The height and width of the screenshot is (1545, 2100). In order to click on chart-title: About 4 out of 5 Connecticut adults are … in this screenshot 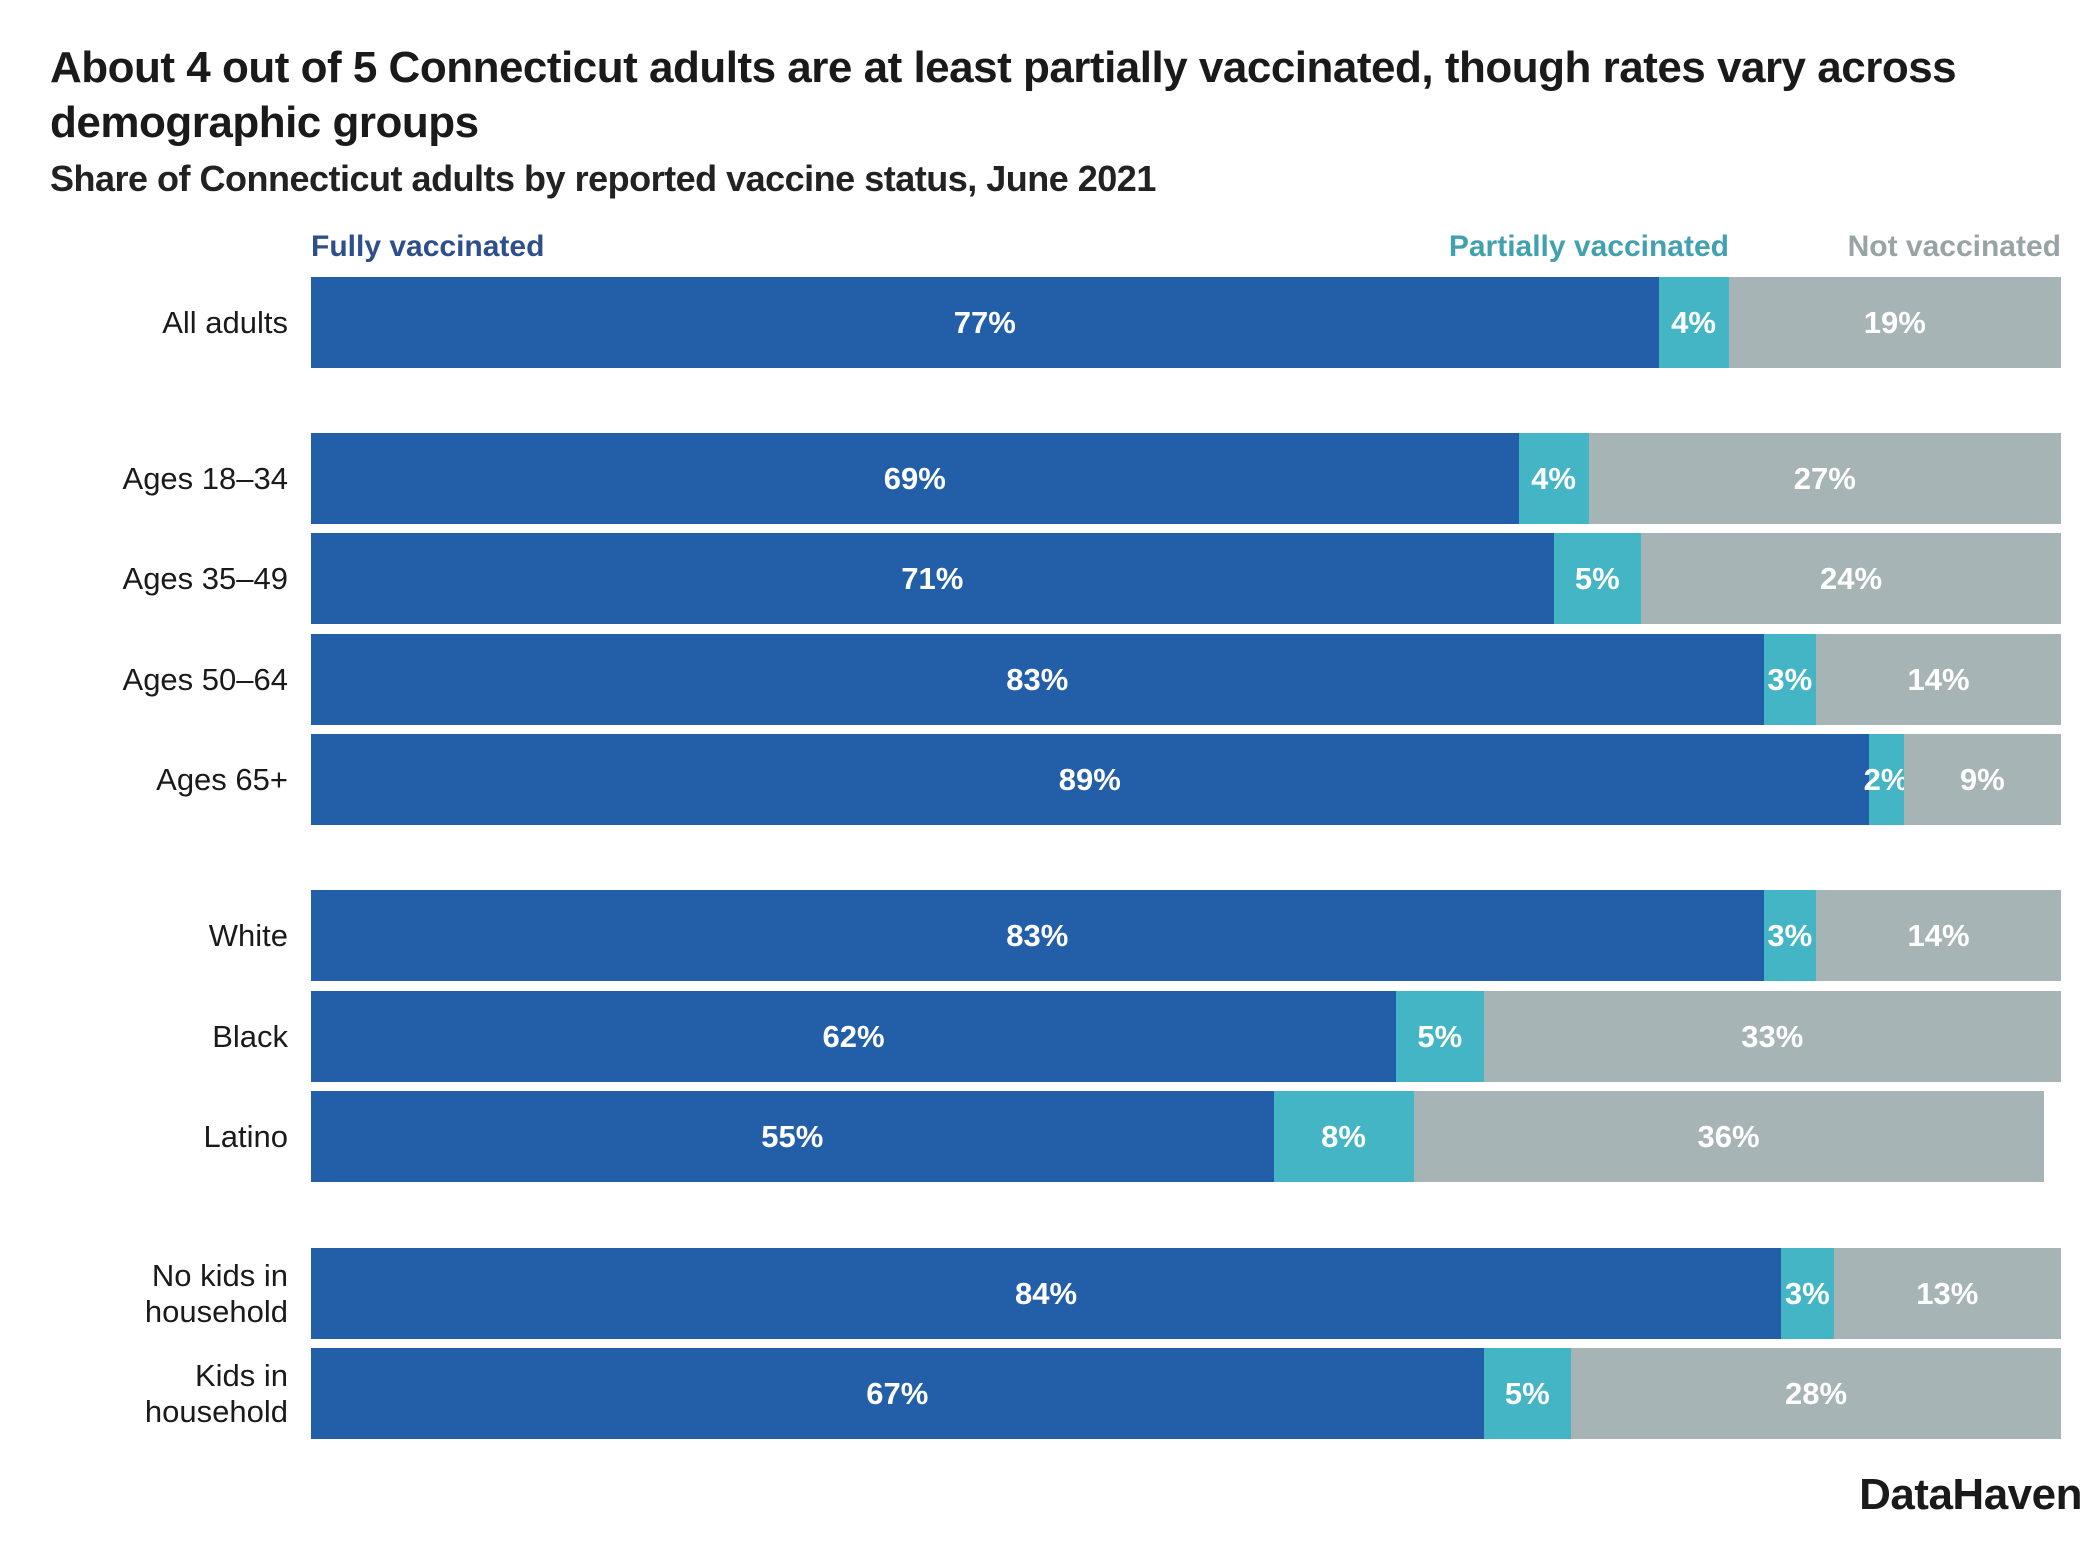, I will do `click(1003, 95)`.